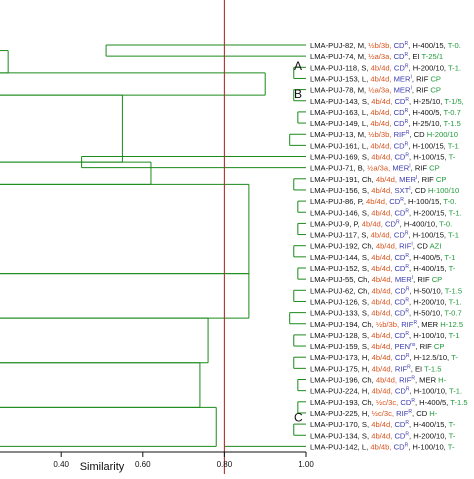  Describe the element at coordinates (333, 201) in the screenshot. I see `label-part: LMA-PUJ-86,` at that location.